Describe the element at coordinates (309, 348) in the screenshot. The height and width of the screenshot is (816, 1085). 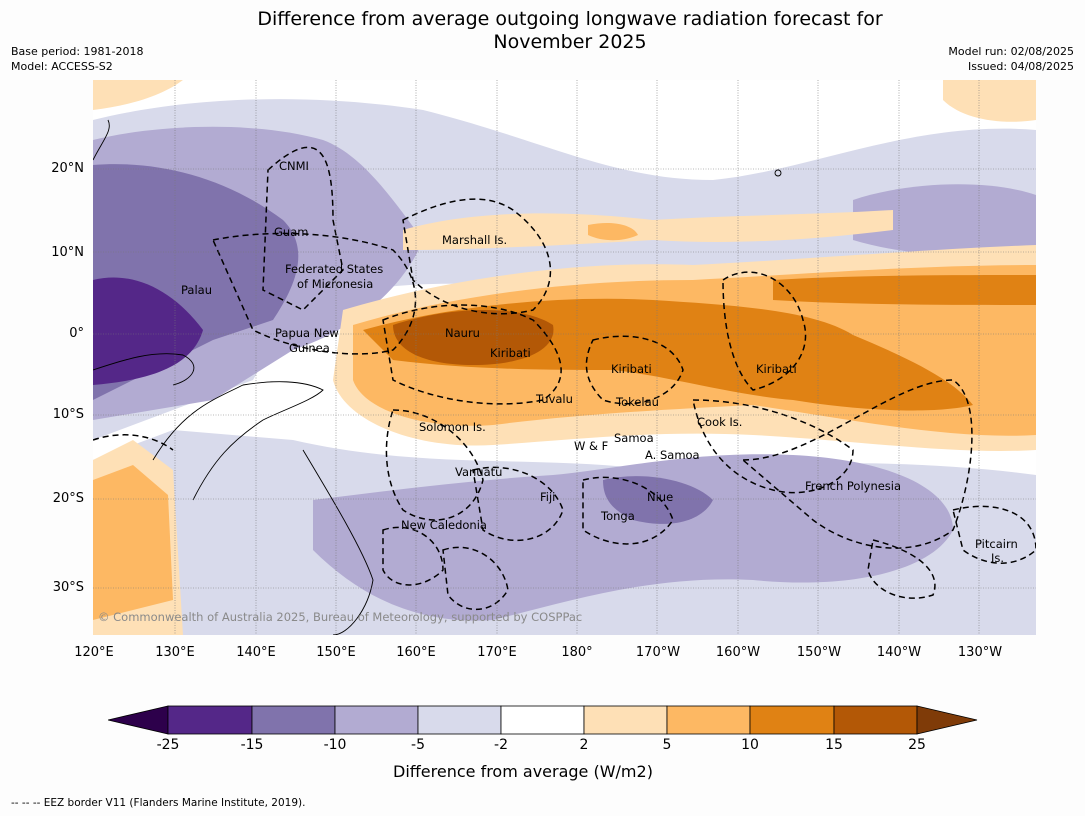
I see `place-label: Guinea` at that location.